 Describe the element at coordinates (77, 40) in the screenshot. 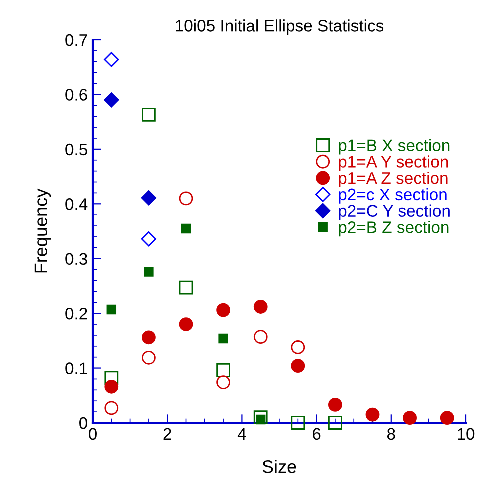

I see `y-tick-label: 0.7` at that location.